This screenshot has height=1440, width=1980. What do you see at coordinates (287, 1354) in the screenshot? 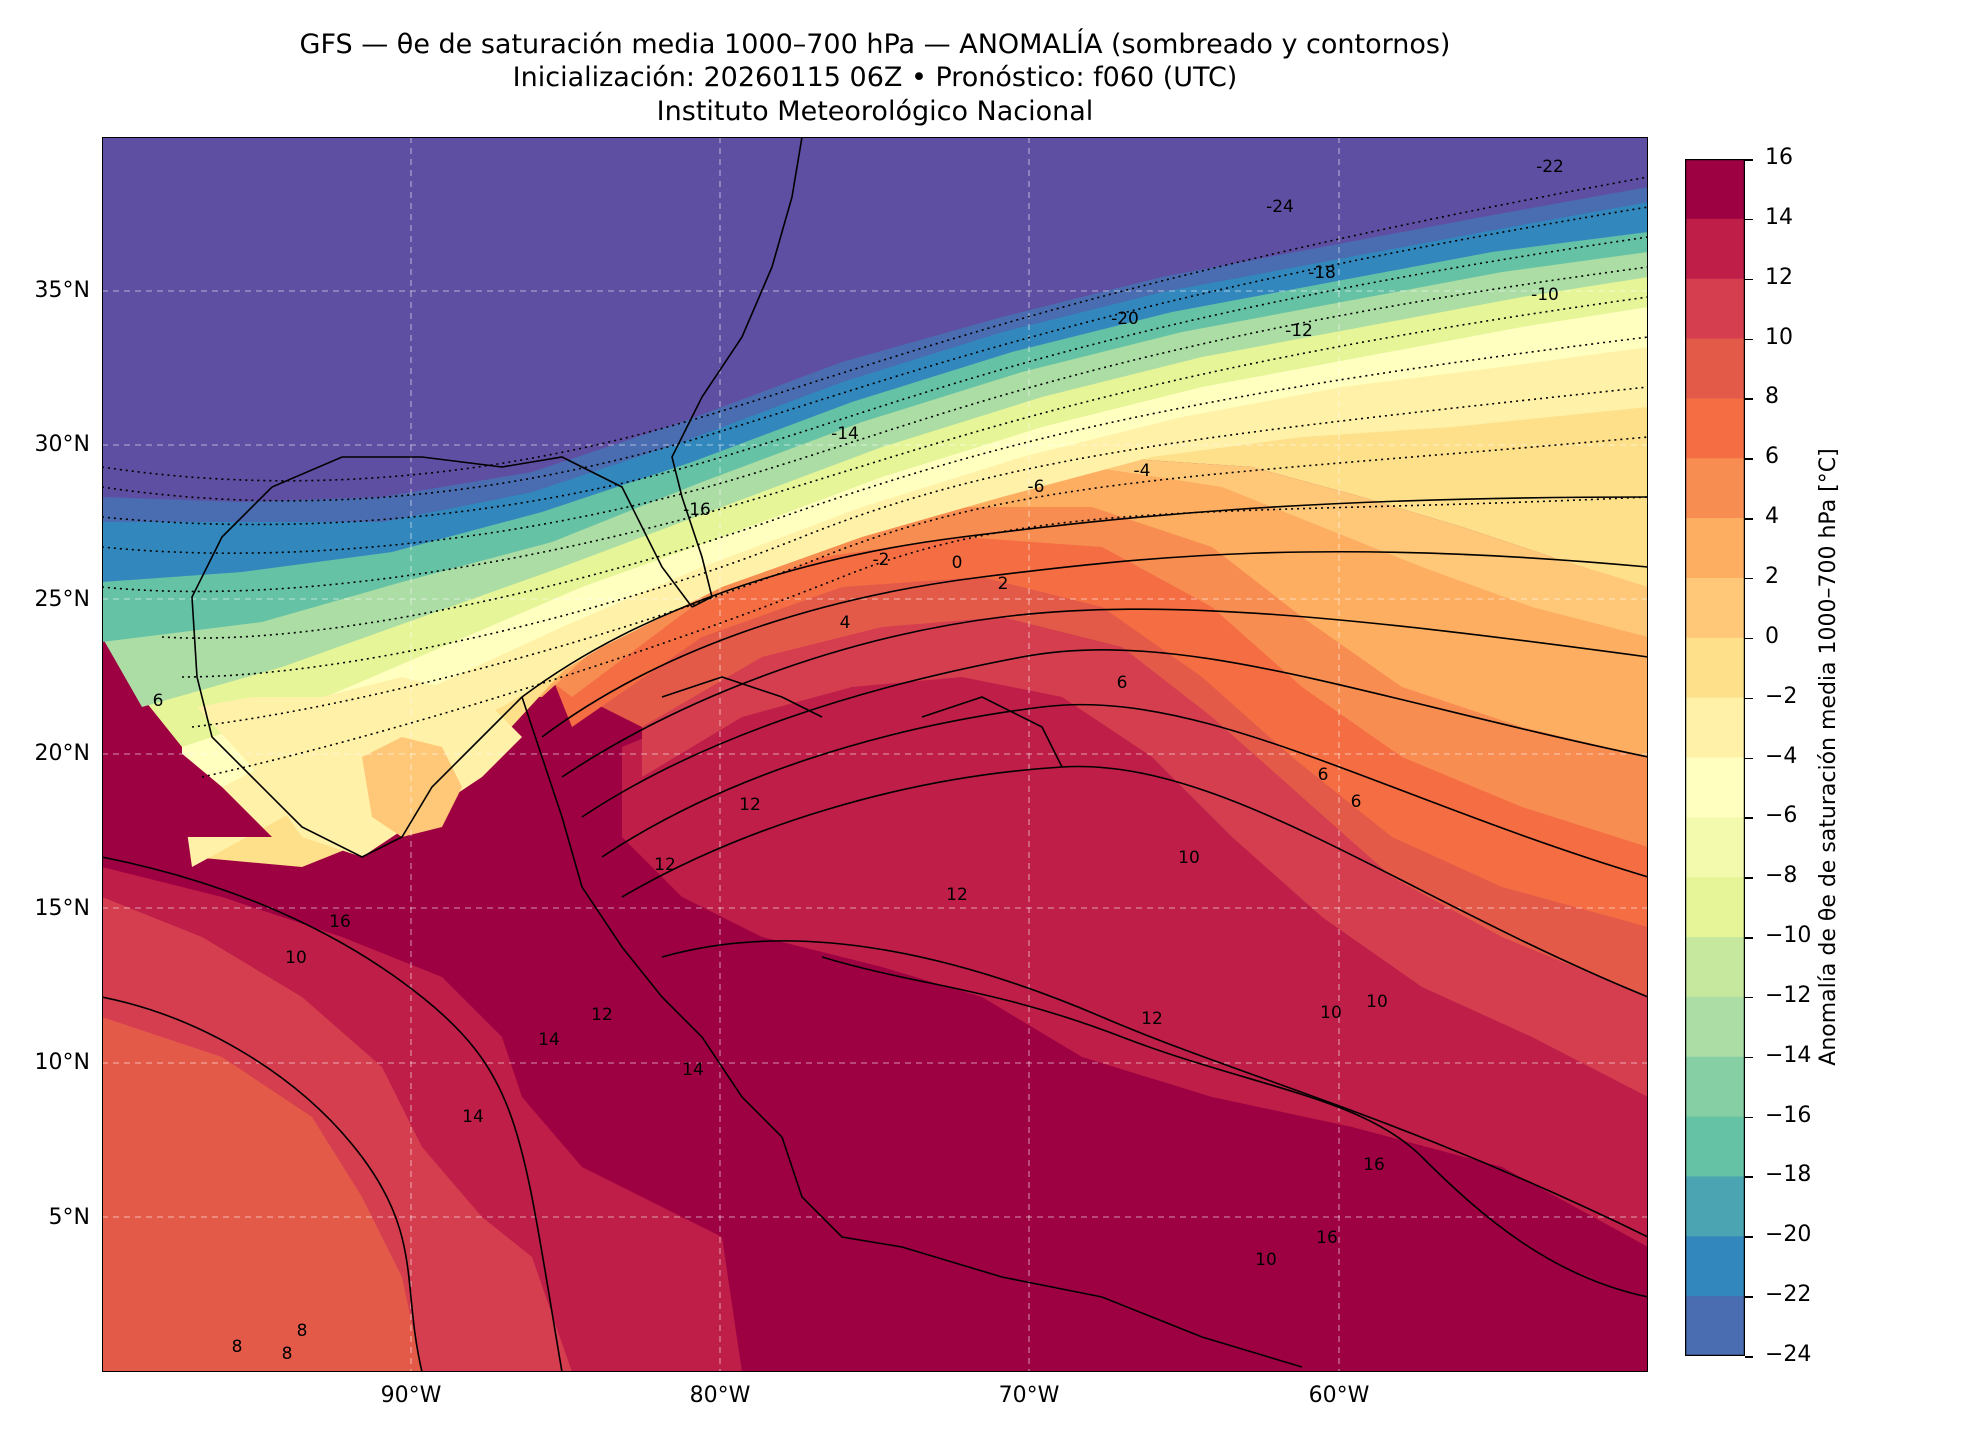
I see `contour-label: 8` at bounding box center [287, 1354].